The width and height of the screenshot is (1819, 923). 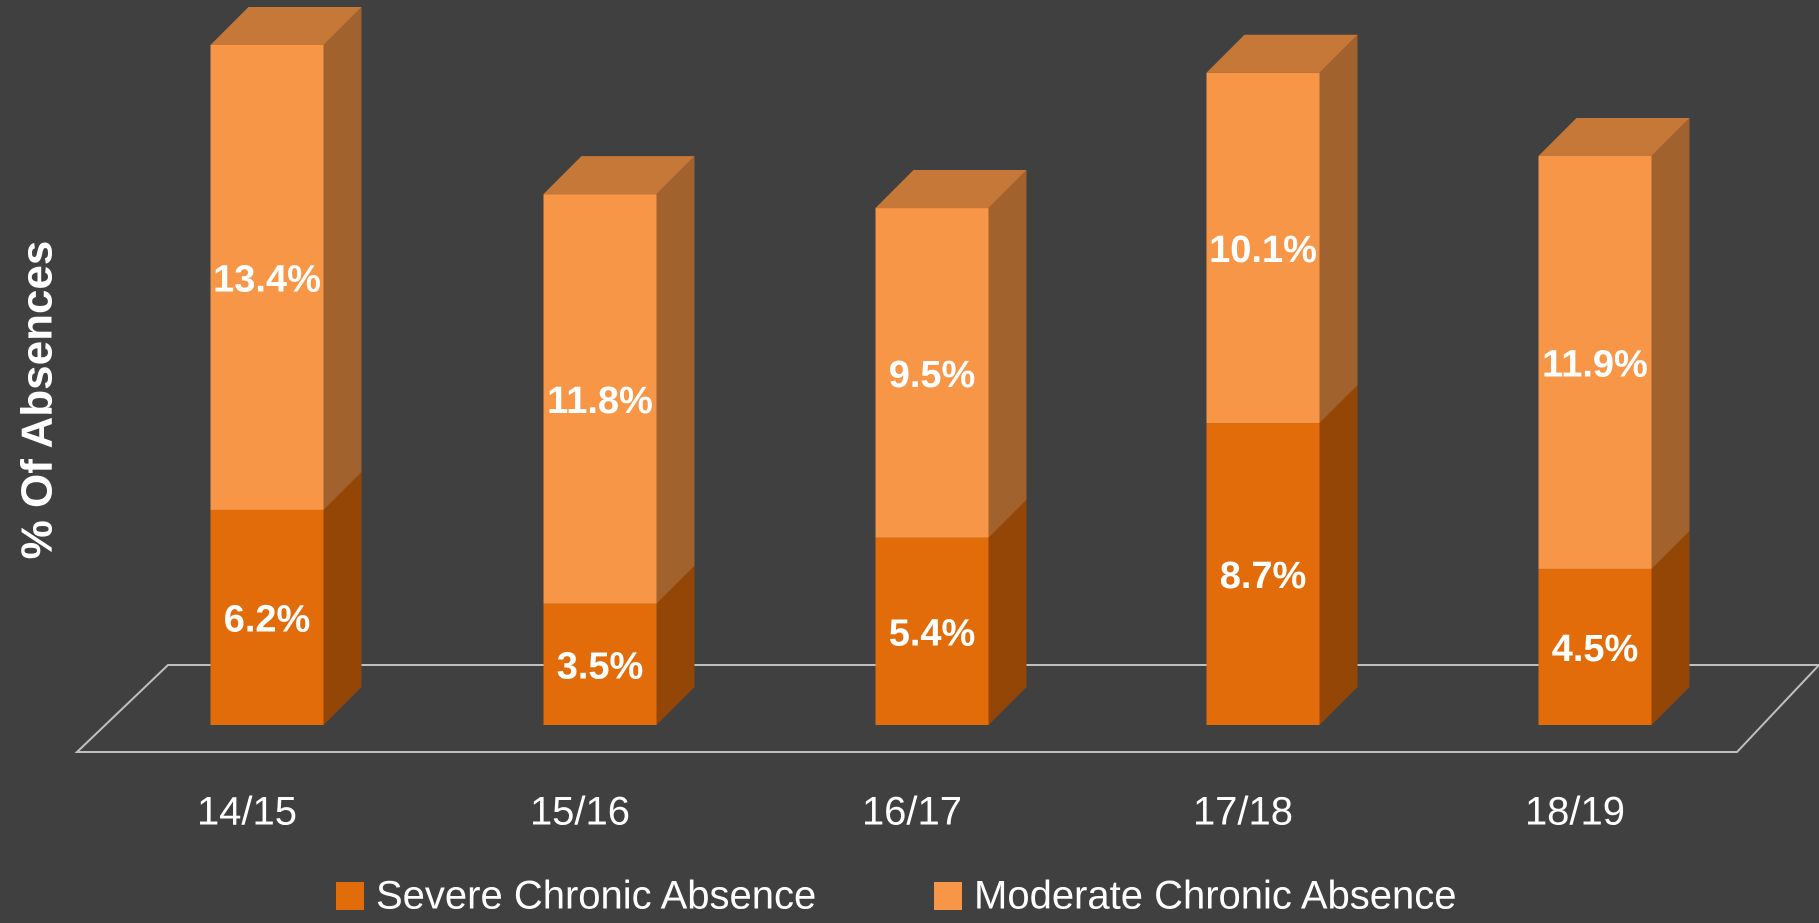 I want to click on value-label: 8.7%, so click(x=1263, y=576).